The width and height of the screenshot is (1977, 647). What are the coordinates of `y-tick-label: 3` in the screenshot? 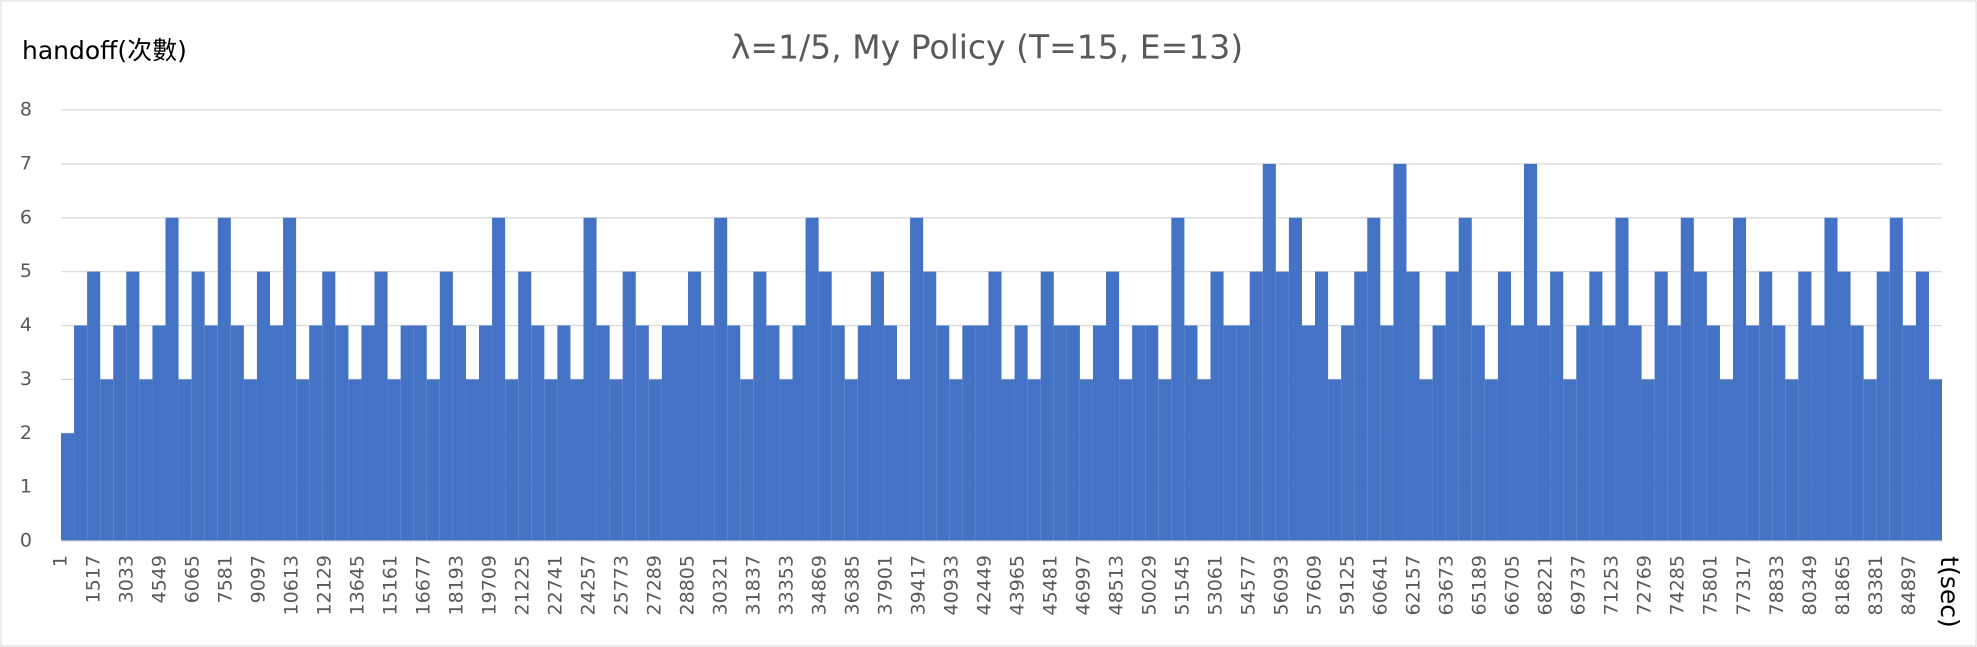 It's located at (26, 379).